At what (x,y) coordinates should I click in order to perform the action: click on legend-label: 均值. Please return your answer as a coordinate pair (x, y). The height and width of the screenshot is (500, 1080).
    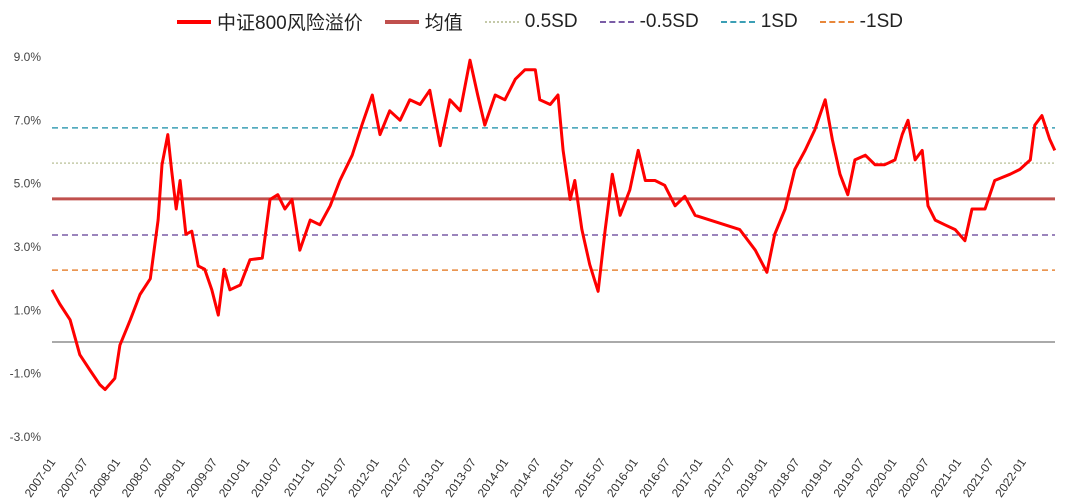
    Looking at the image, I should click on (443, 23).